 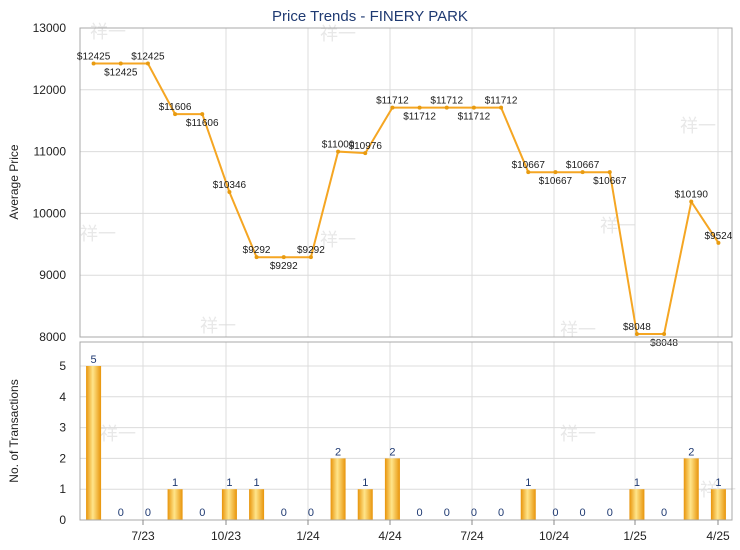 What do you see at coordinates (50, 90) in the screenshot?
I see `price-y-tick-label: 12000` at bounding box center [50, 90].